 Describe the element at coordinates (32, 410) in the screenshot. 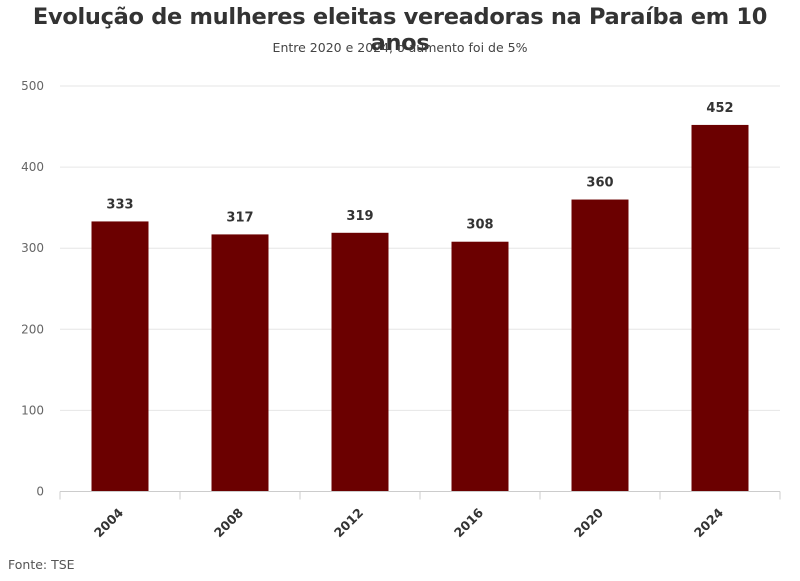

I see `y-tick-label: 100` at that location.